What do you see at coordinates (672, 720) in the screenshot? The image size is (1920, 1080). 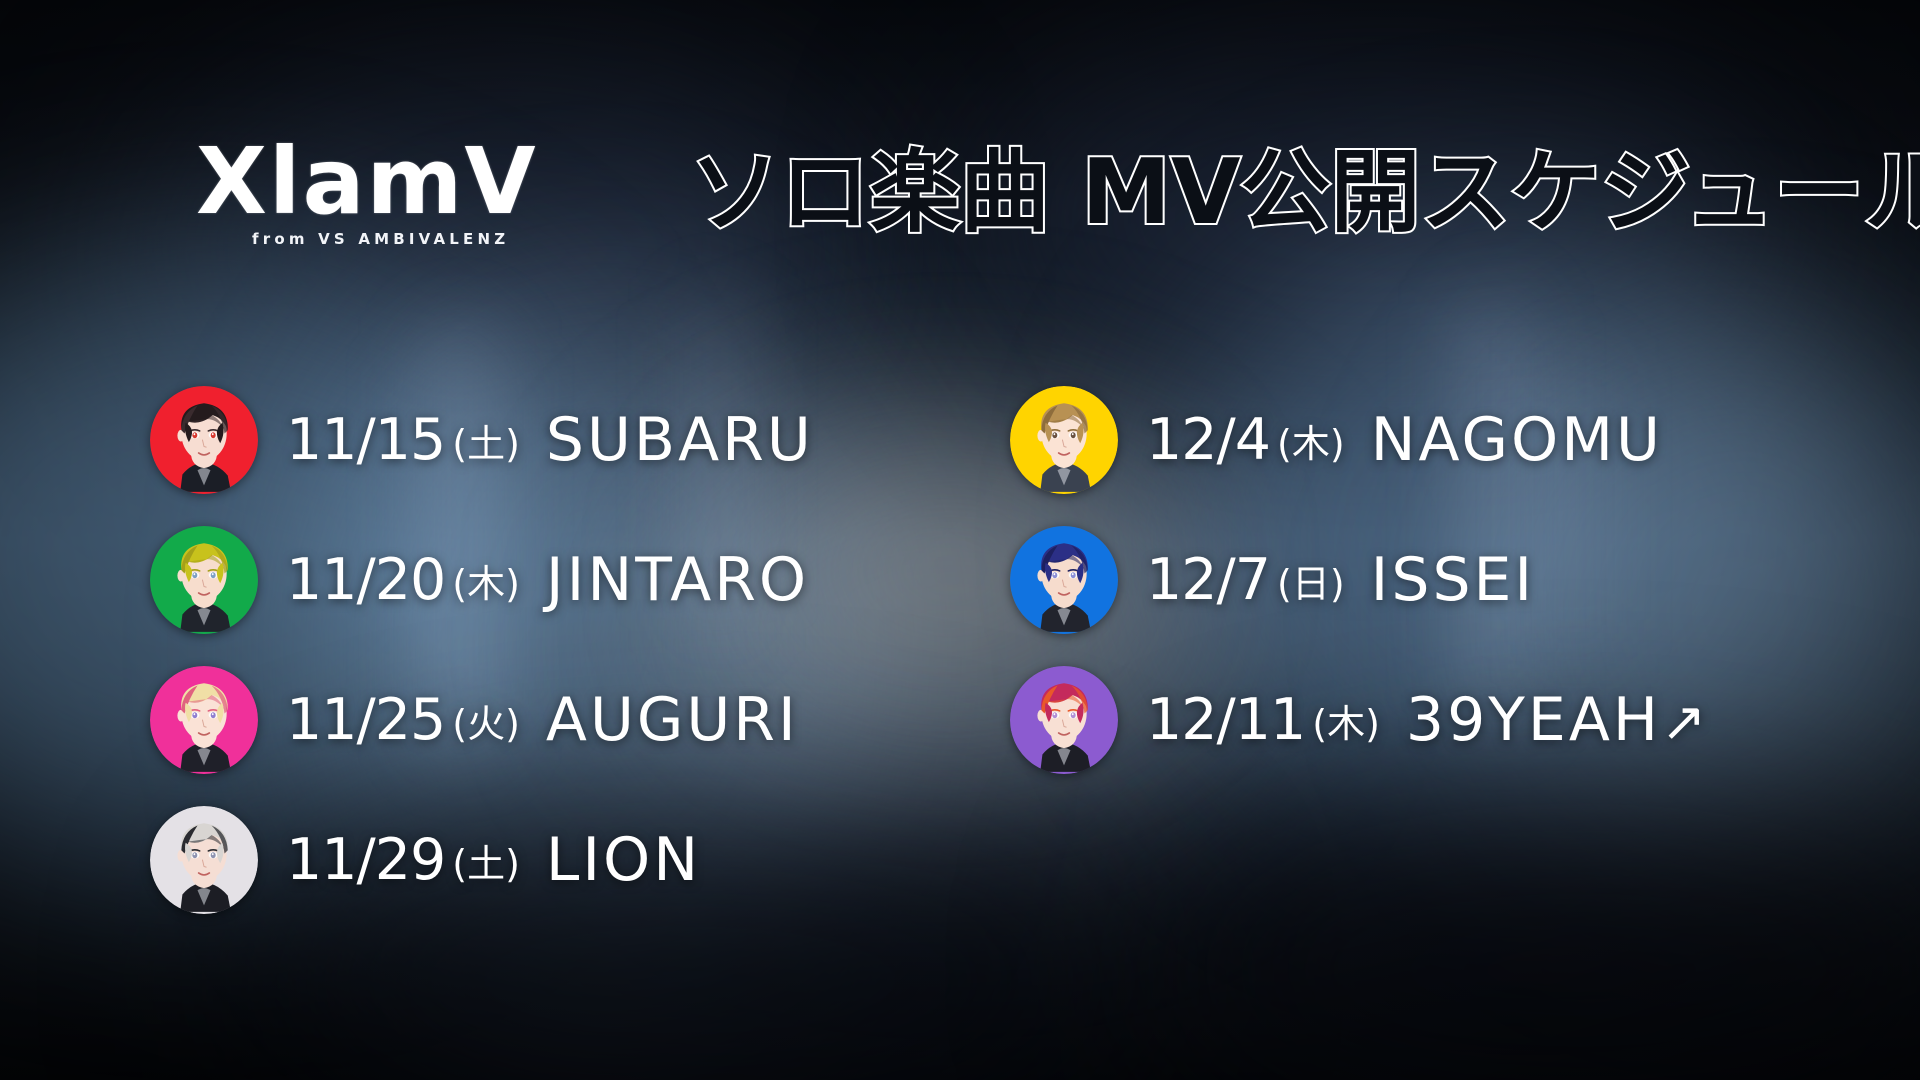 I see `schedule-member-name: AUGURI` at bounding box center [672, 720].